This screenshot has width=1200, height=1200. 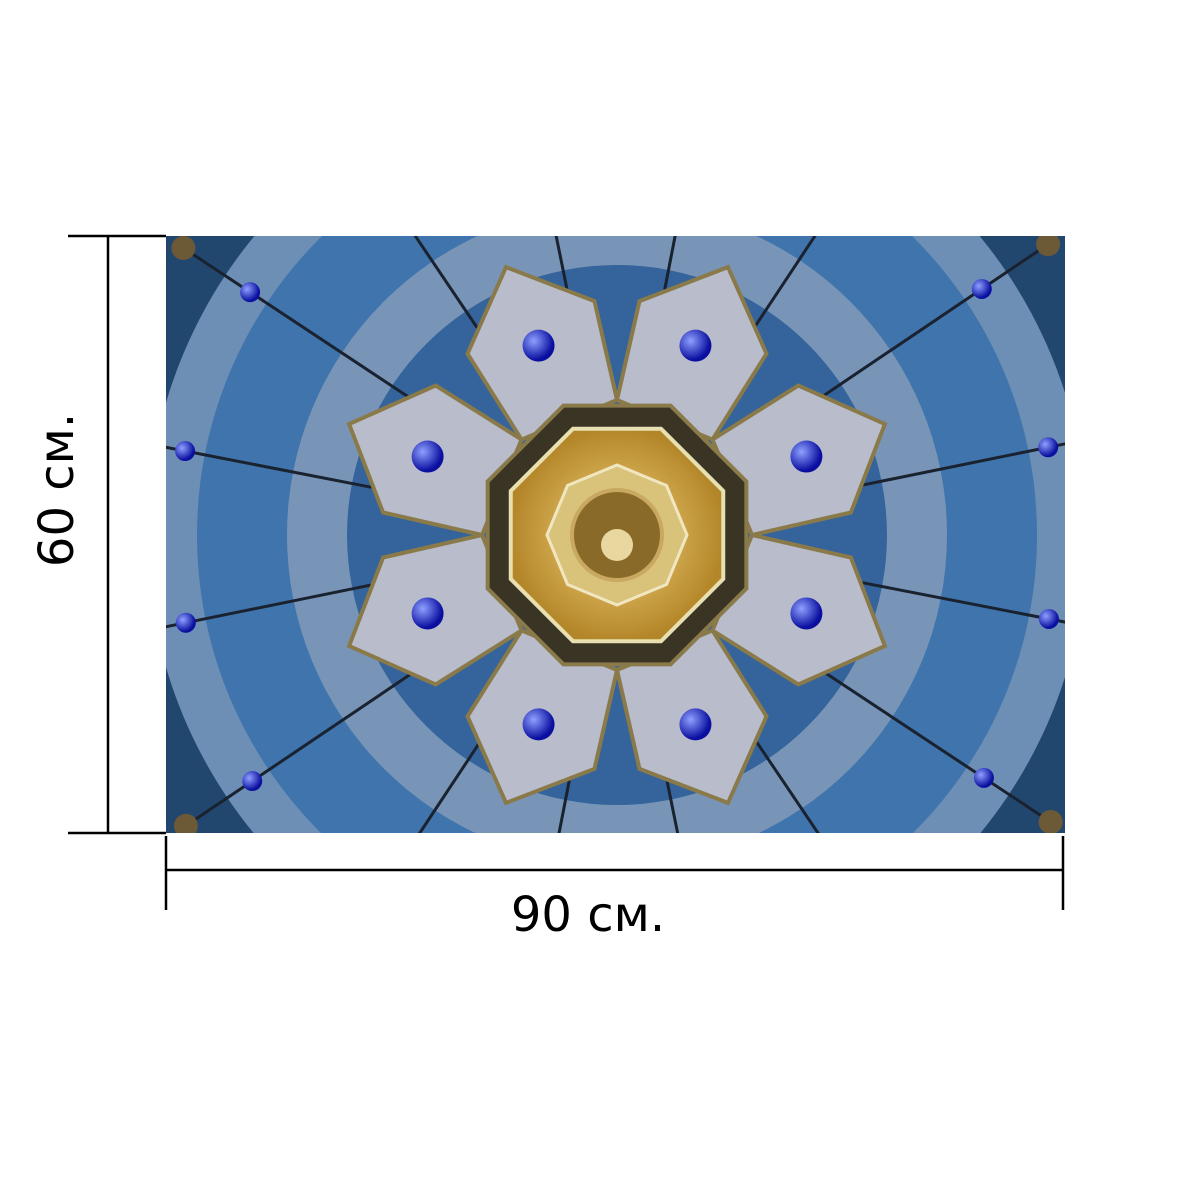 I want to click on center-lamp-core, so click(x=617, y=545).